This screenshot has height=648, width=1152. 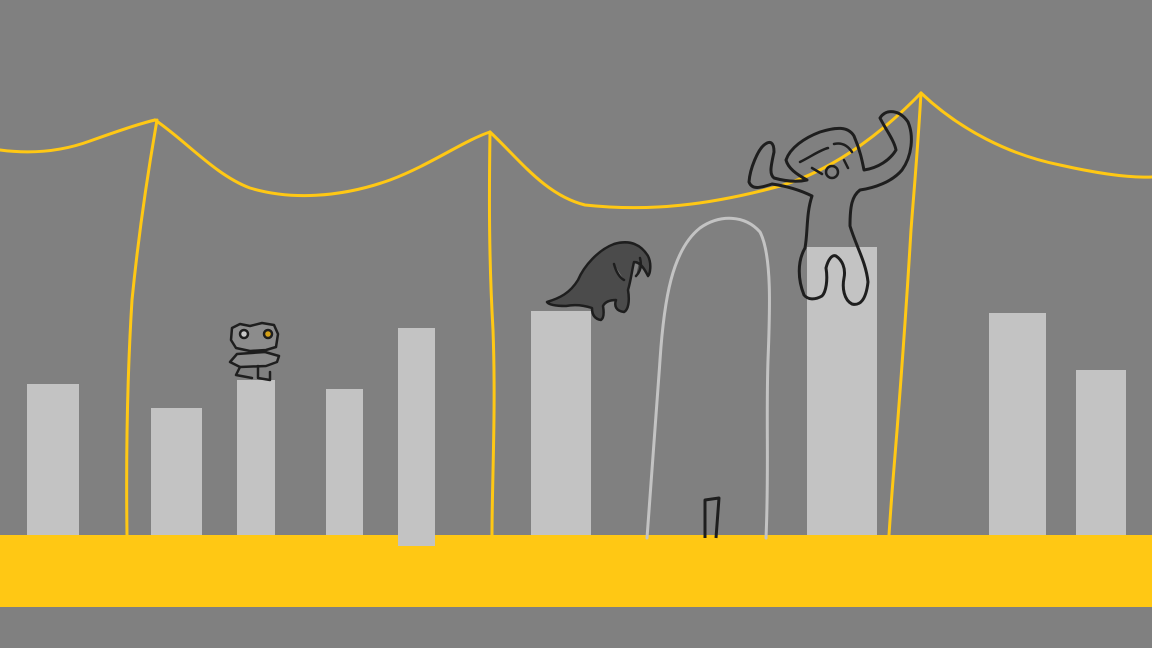 I want to click on giant-face, so click(x=826, y=161).